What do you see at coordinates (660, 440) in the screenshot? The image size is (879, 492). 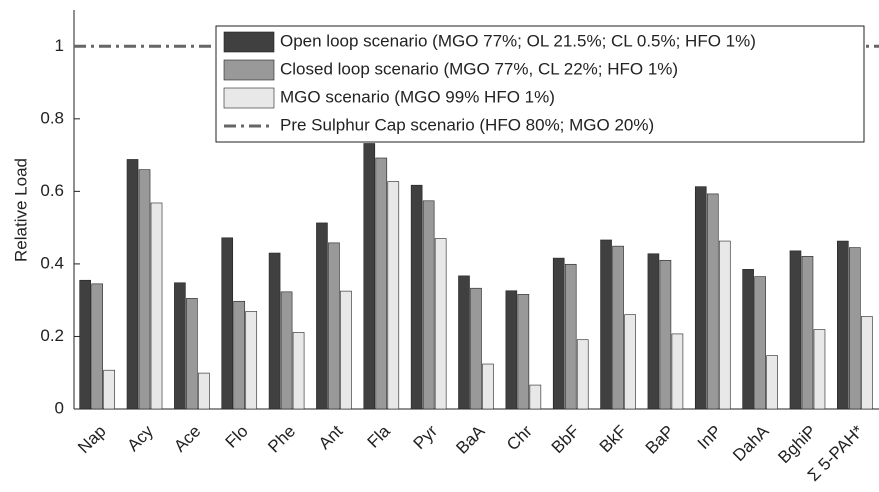 I see `x-tick-label: BaP` at bounding box center [660, 440].